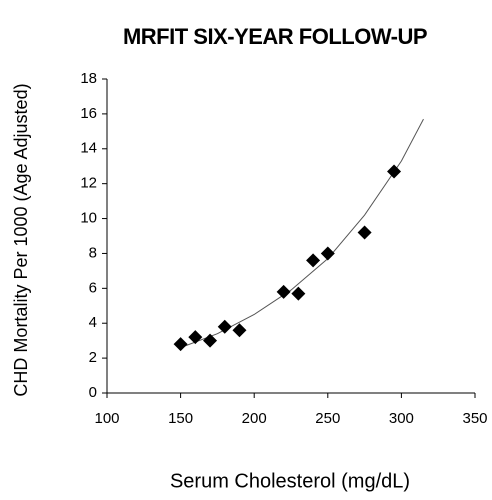  I want to click on y-tick-label: 6, so click(93, 287).